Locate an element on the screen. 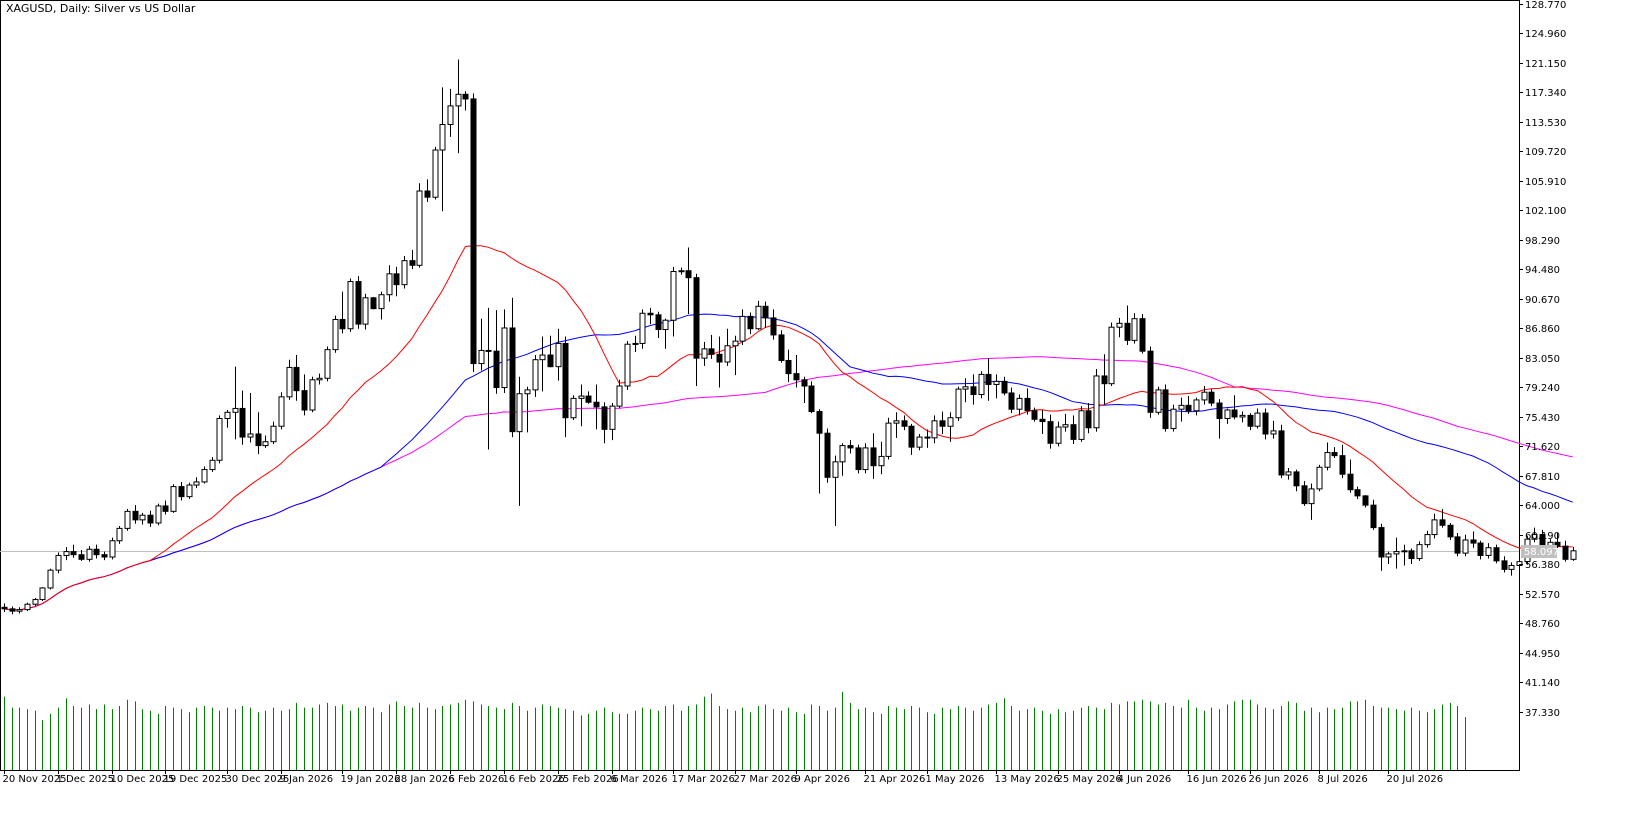 The image size is (1639, 831). time-tick-label: 27 Mar 2026 is located at coordinates (765, 779).